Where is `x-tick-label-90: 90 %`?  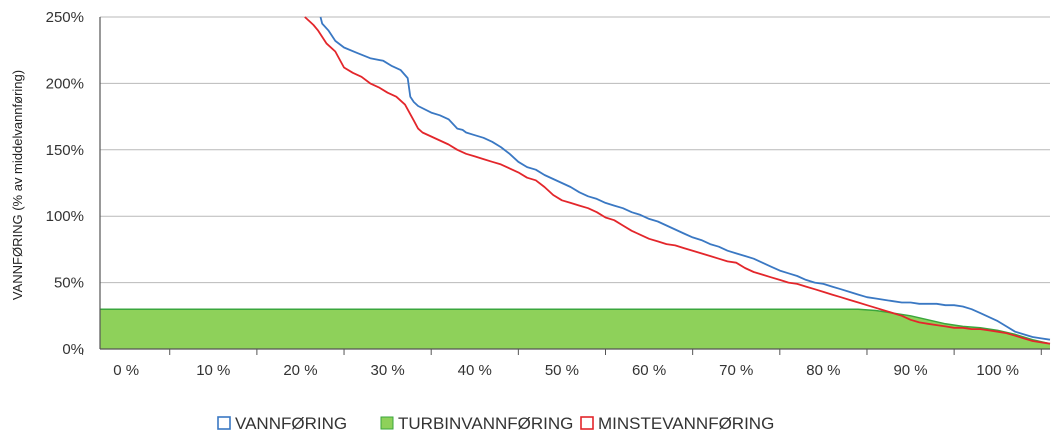
x-tick-label-90: 90 % is located at coordinates (910, 370).